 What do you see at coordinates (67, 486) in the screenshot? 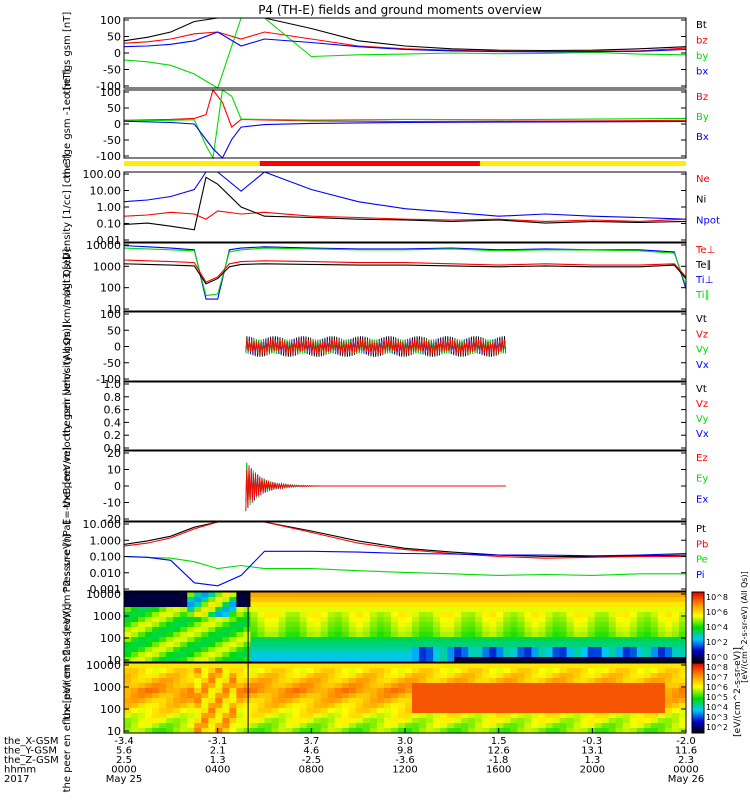
I see `y-axis-label: E=-VxB [mV/m]` at bounding box center [67, 486].